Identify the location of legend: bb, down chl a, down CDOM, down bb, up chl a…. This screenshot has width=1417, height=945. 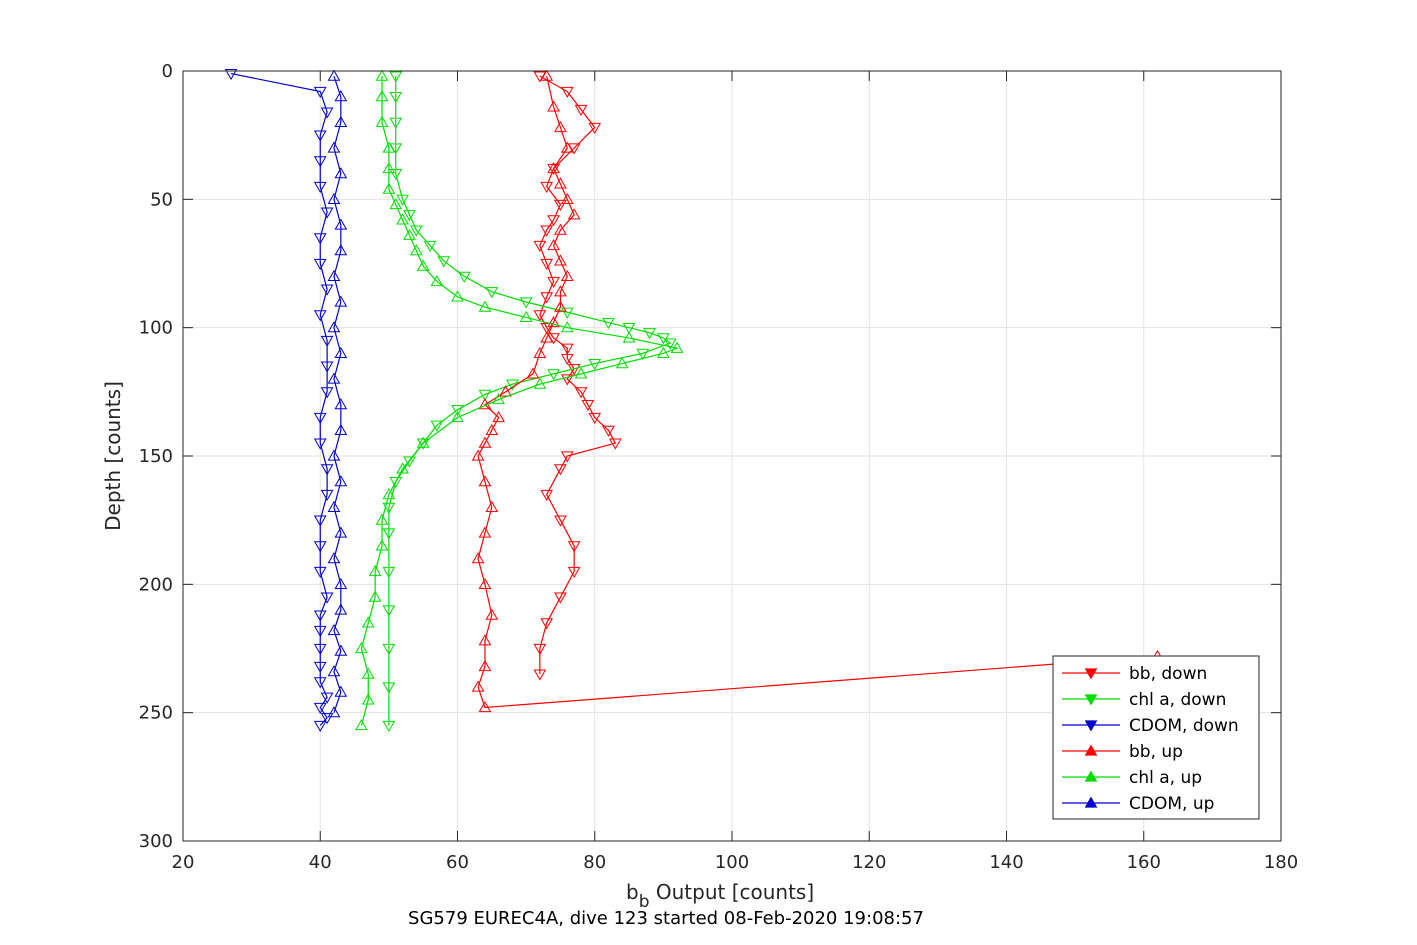
(1156, 737).